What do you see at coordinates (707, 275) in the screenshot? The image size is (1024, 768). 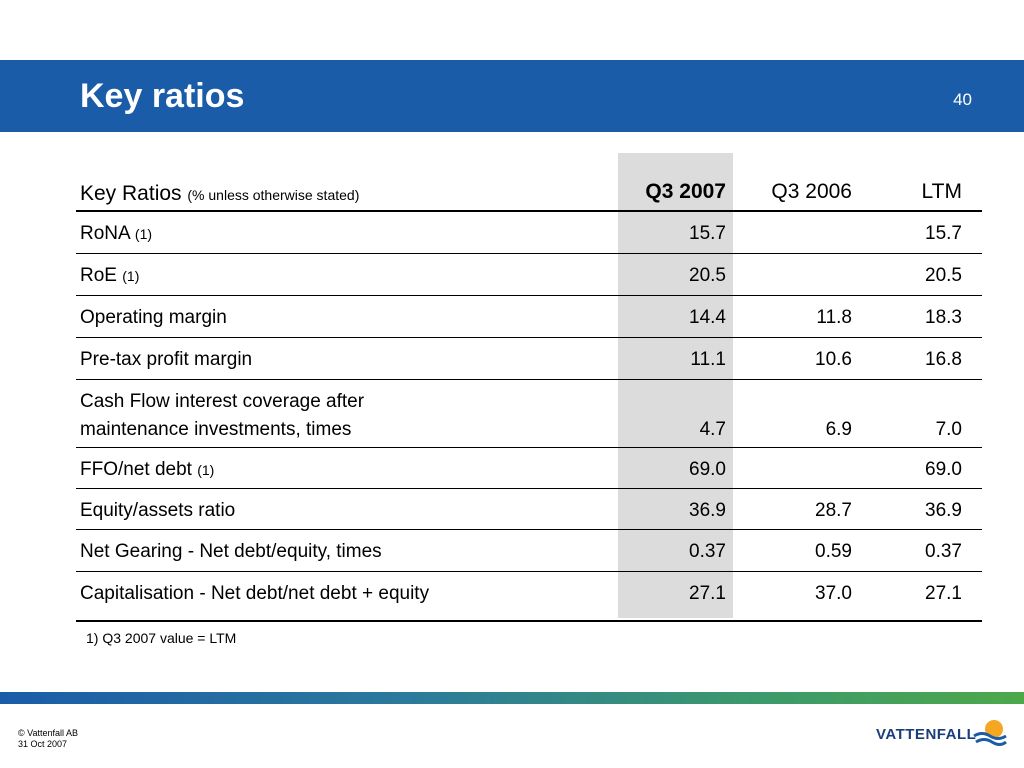 I see `cell-q3-2007: 20.5` at bounding box center [707, 275].